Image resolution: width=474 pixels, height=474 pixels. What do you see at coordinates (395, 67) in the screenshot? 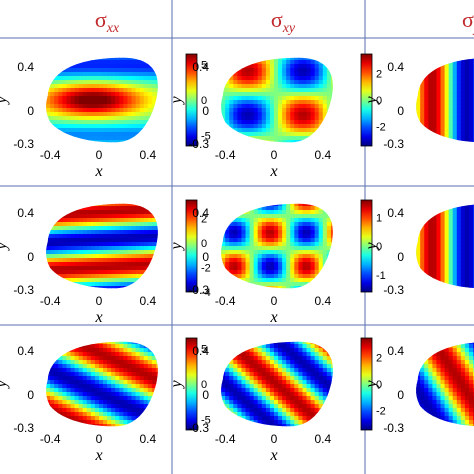
I see `y-tick-label: 0.4` at bounding box center [395, 67].